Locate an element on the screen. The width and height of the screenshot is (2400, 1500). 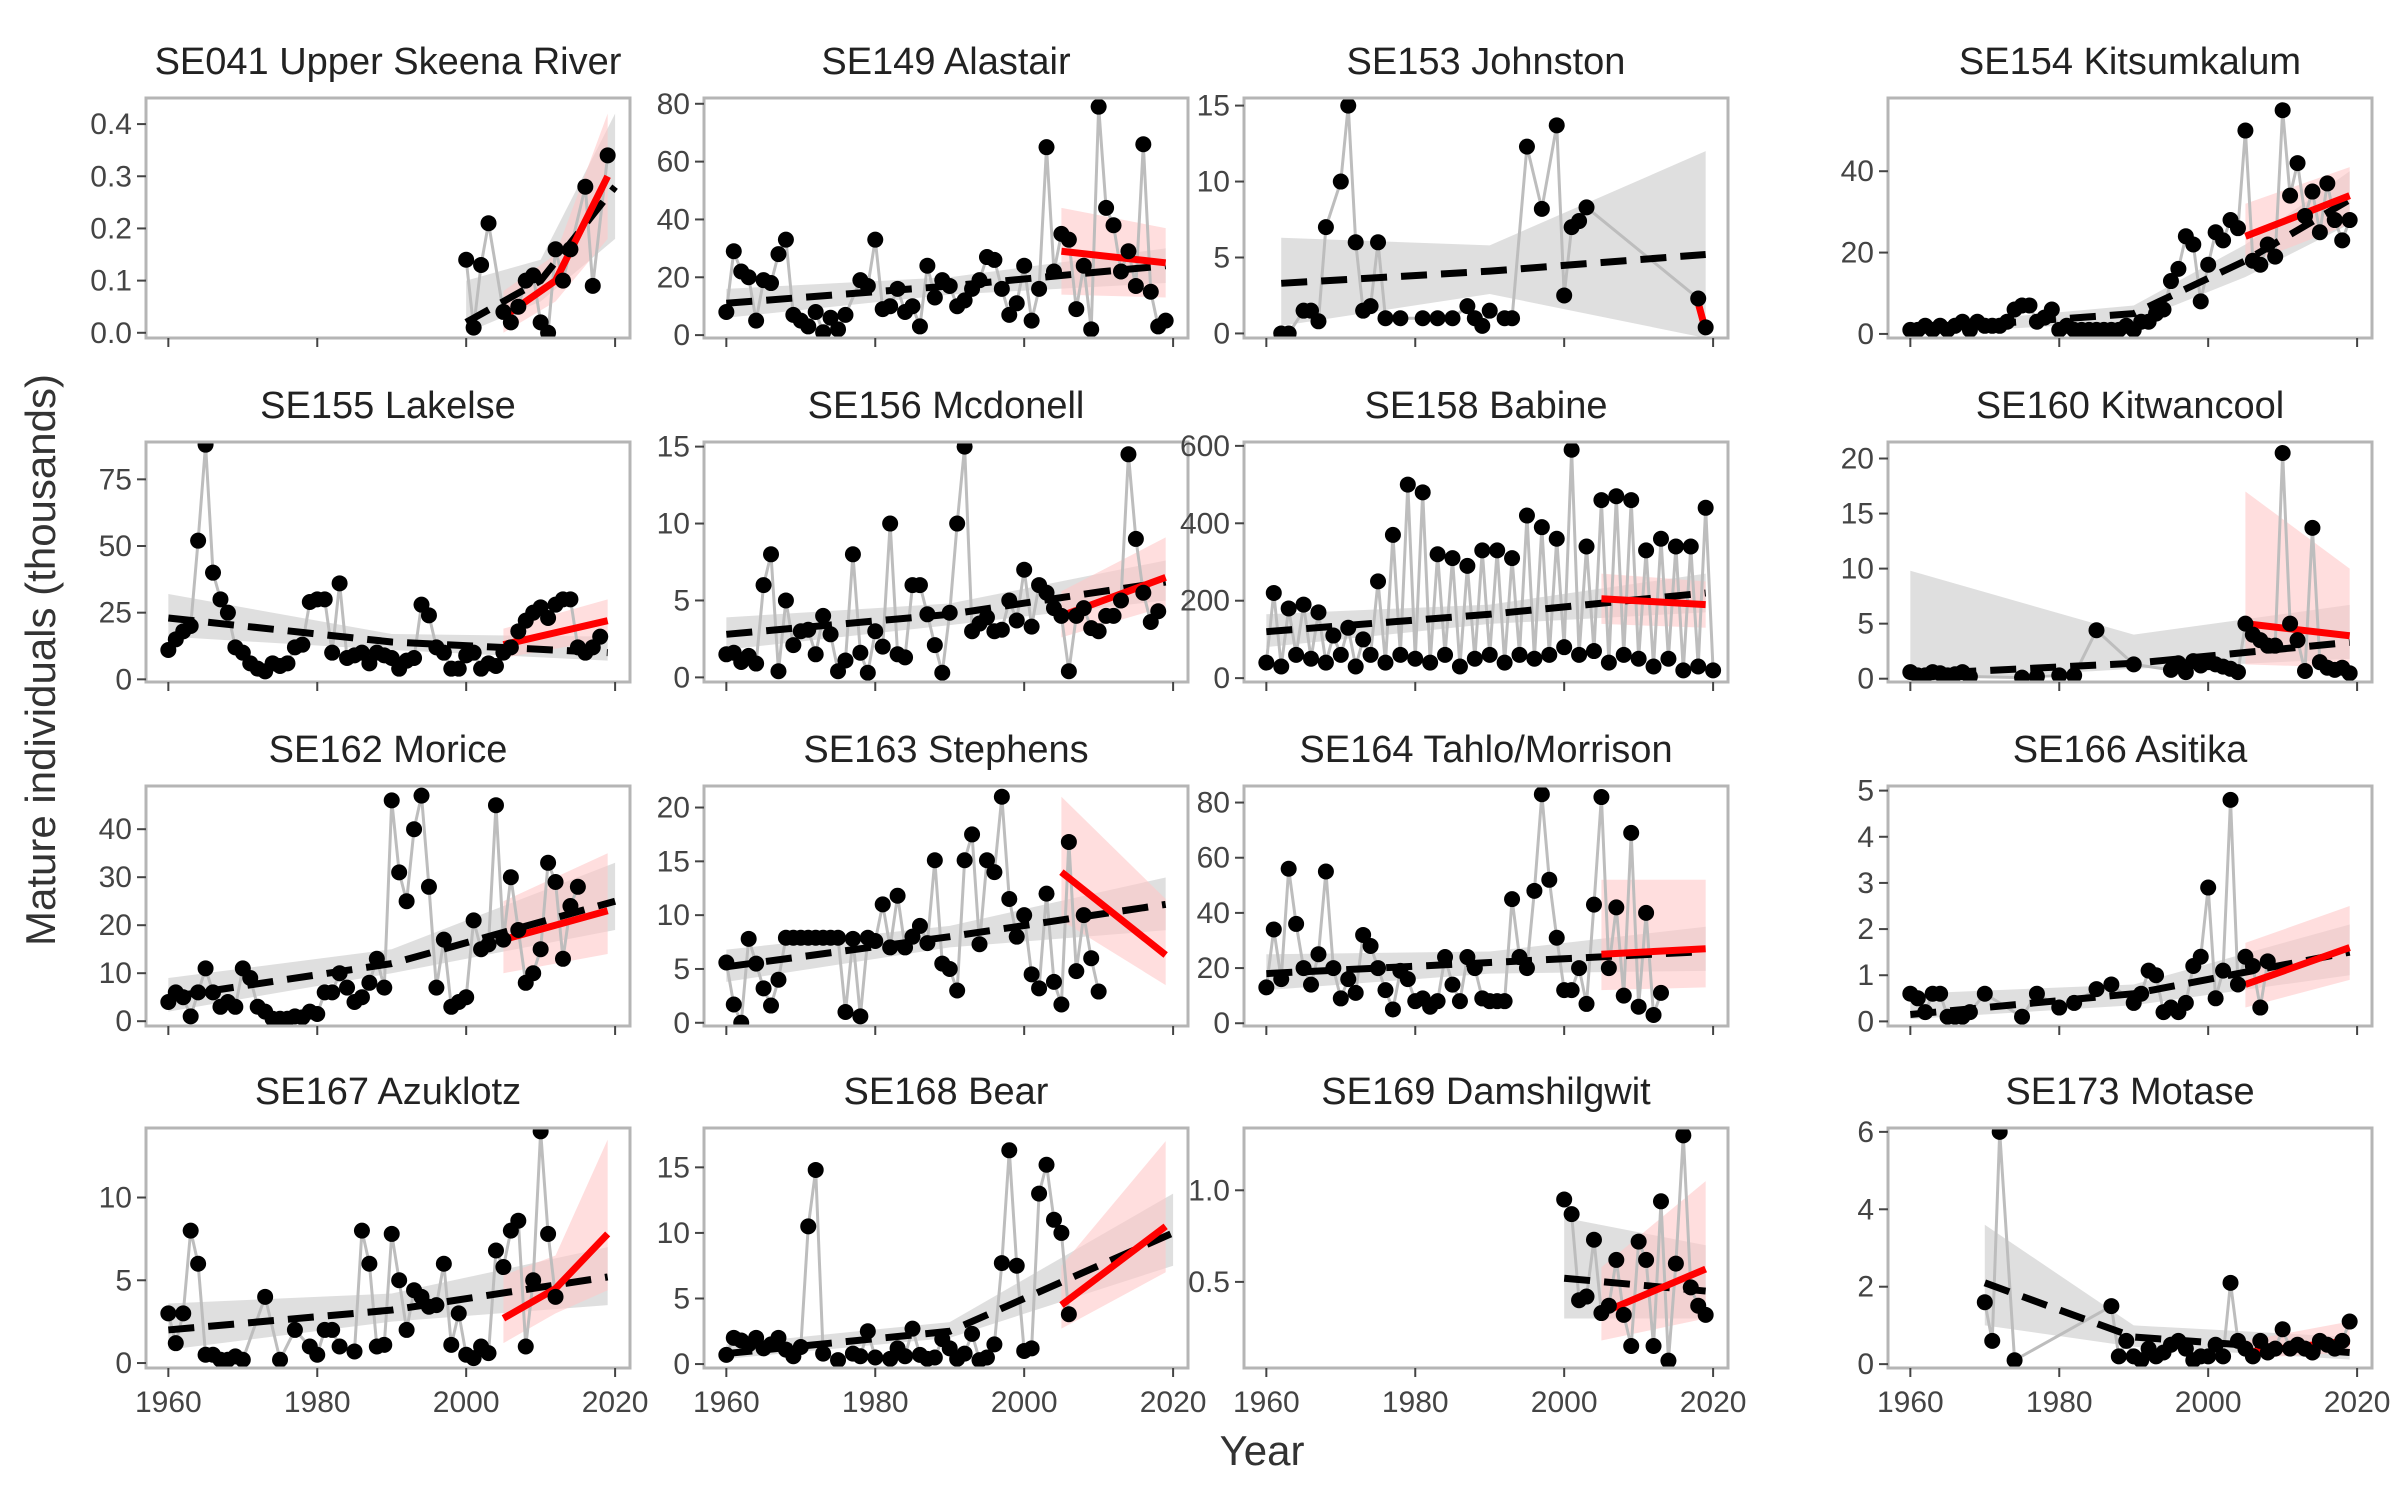
y-tick-label: 0.3 is located at coordinates (111, 176).